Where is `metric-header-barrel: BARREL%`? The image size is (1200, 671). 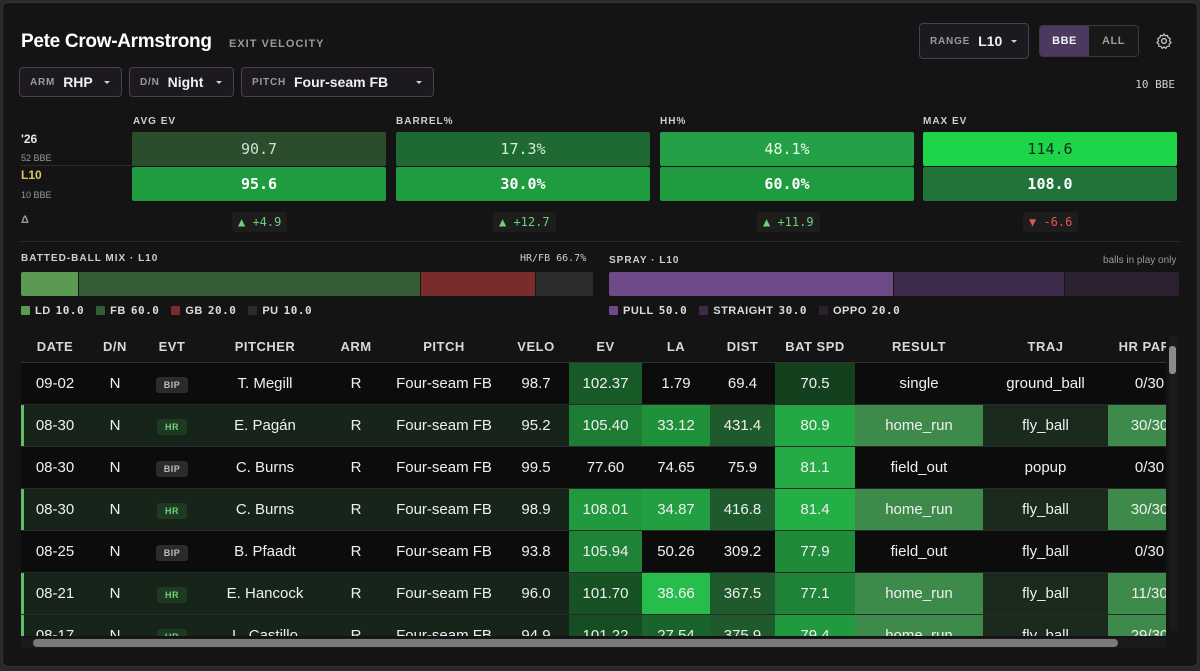
metric-header-barrel: BARREL% is located at coordinates (425, 121).